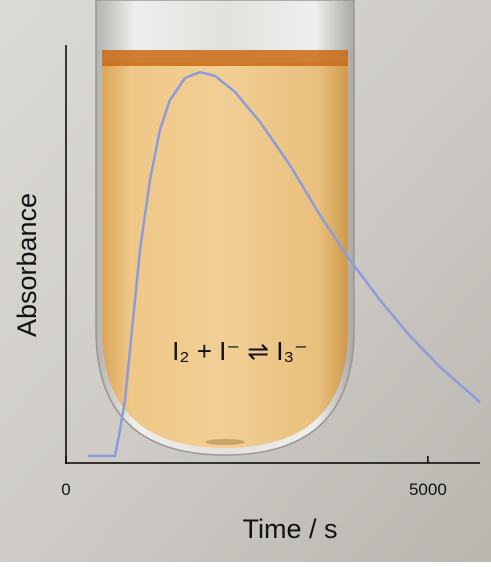 This screenshot has width=491, height=567. Describe the element at coordinates (225, 58) in the screenshot. I see `meniscus` at that location.